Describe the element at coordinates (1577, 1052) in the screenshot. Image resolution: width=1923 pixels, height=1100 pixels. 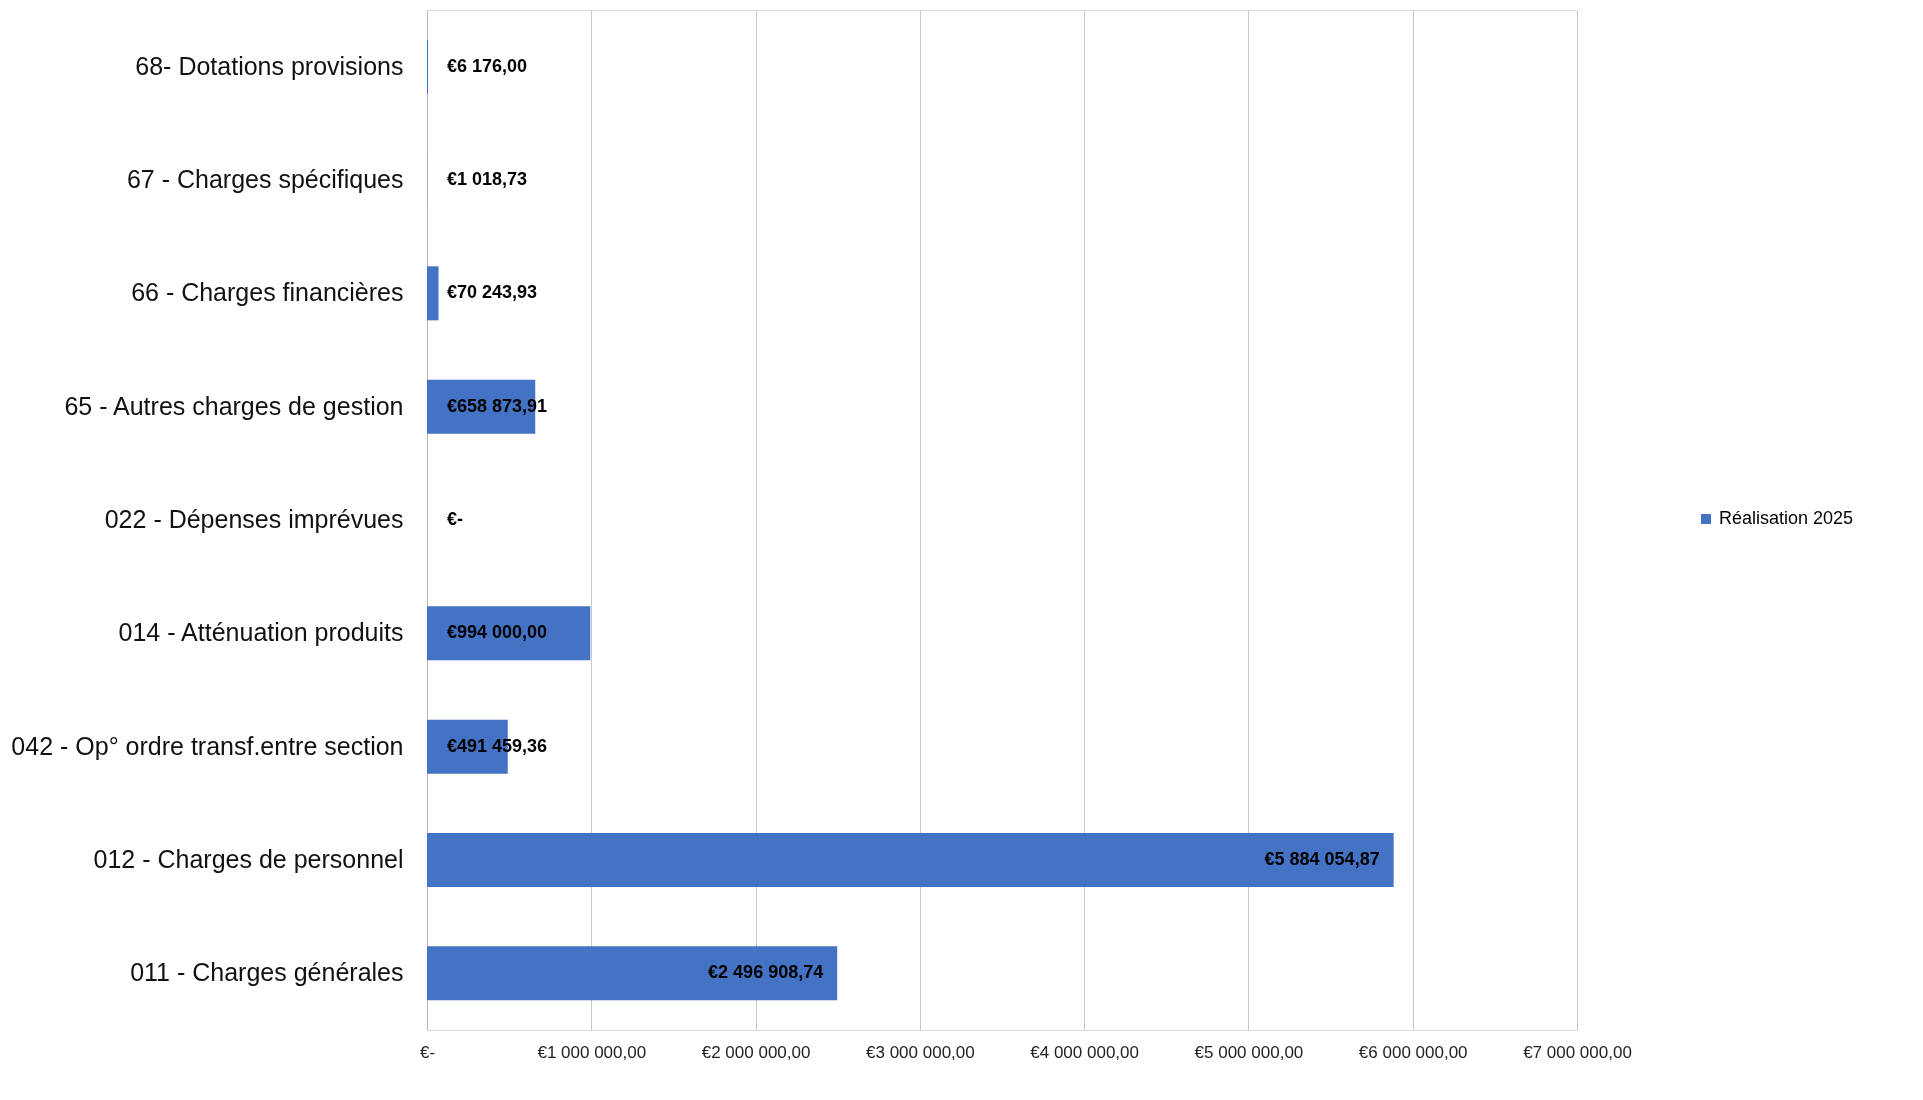
I see `x-tick-label: €7 000 000,00` at that location.